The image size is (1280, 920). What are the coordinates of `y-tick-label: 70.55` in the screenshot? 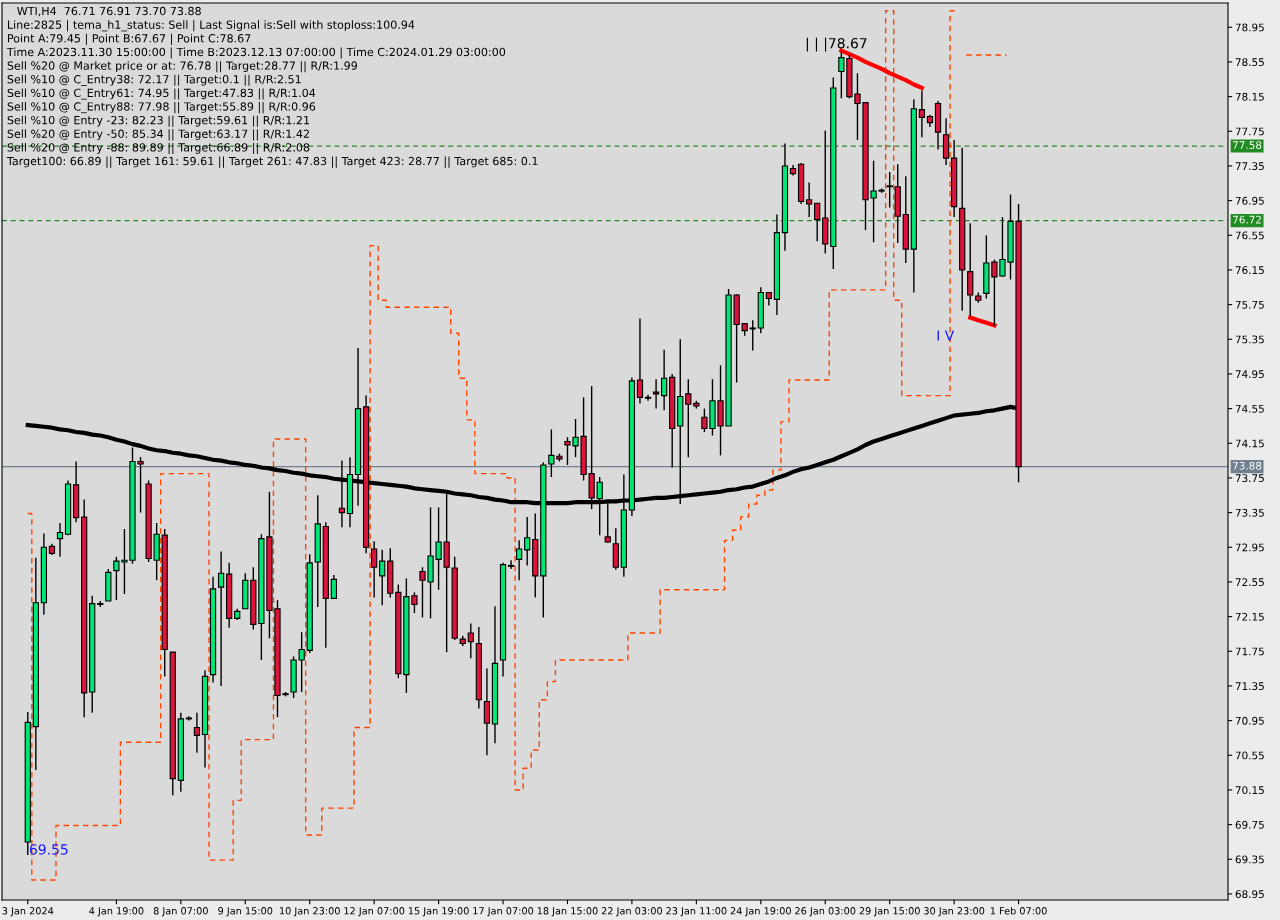 It's located at (1249, 755).